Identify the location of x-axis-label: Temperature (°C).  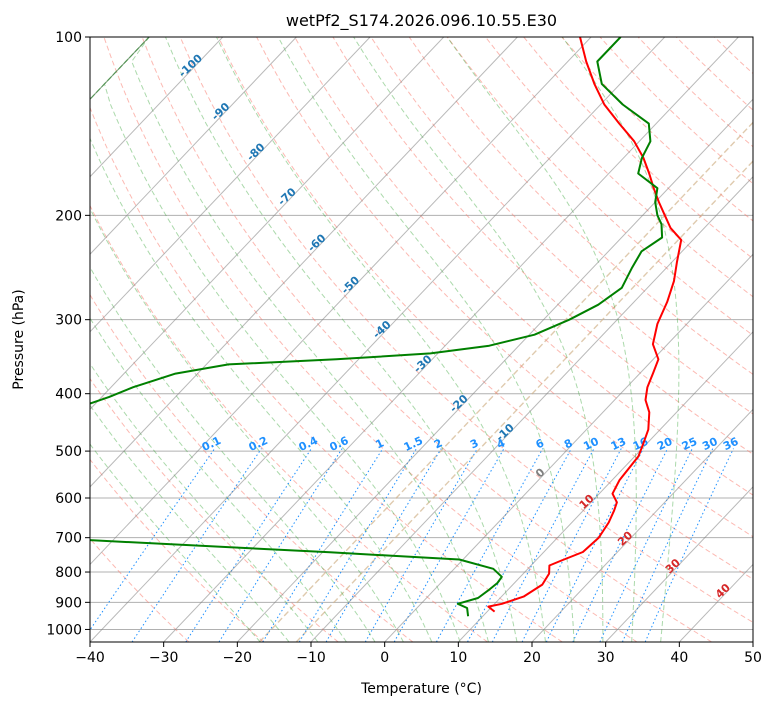
(421, 689).